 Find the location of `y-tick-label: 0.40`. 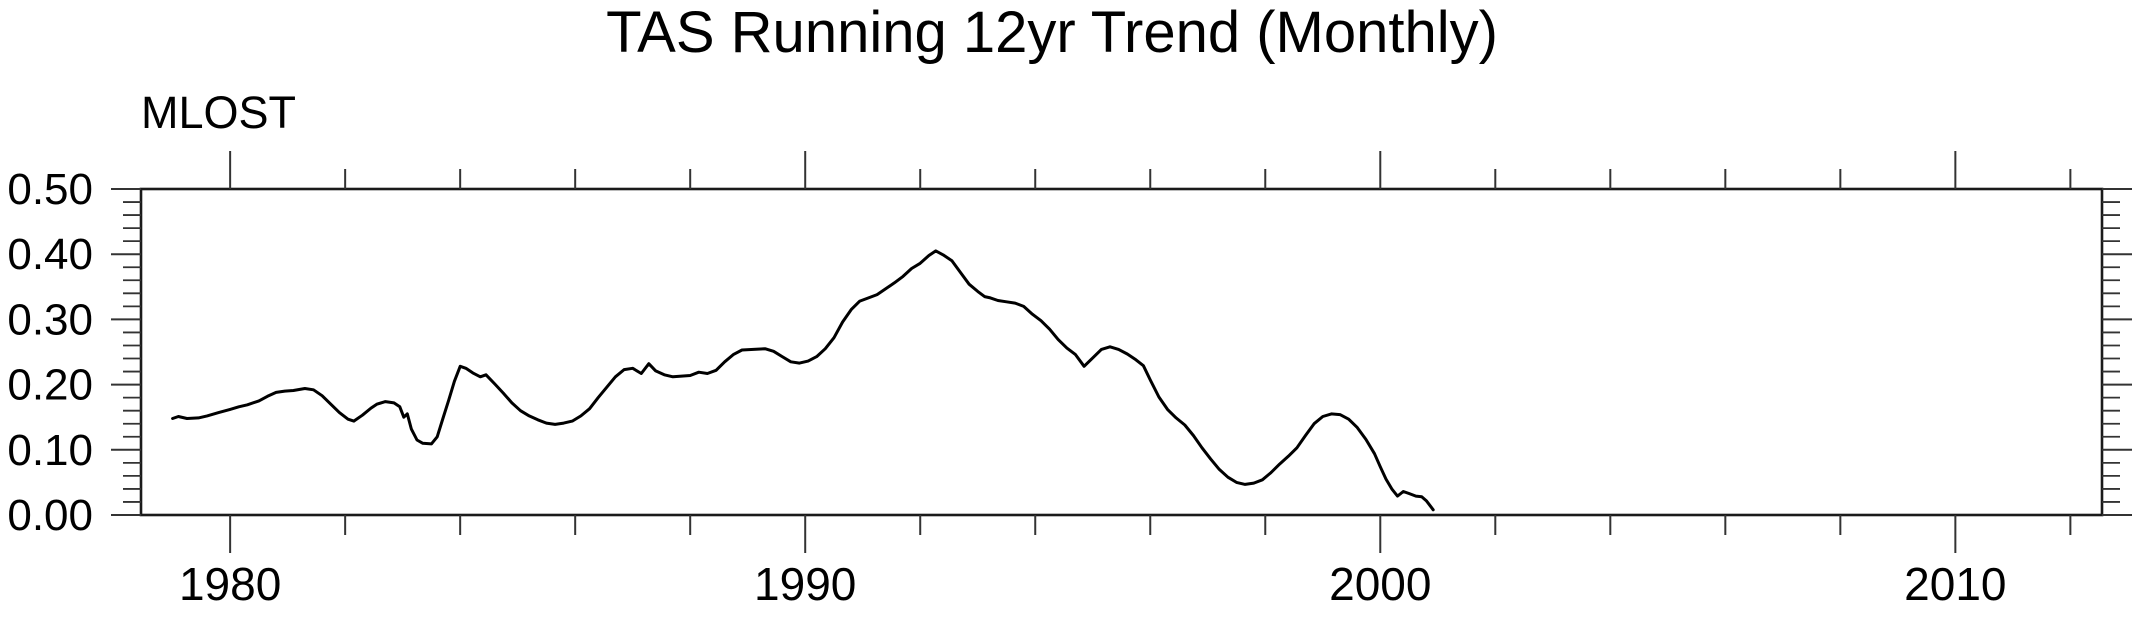

y-tick-label: 0.40 is located at coordinates (50, 254).